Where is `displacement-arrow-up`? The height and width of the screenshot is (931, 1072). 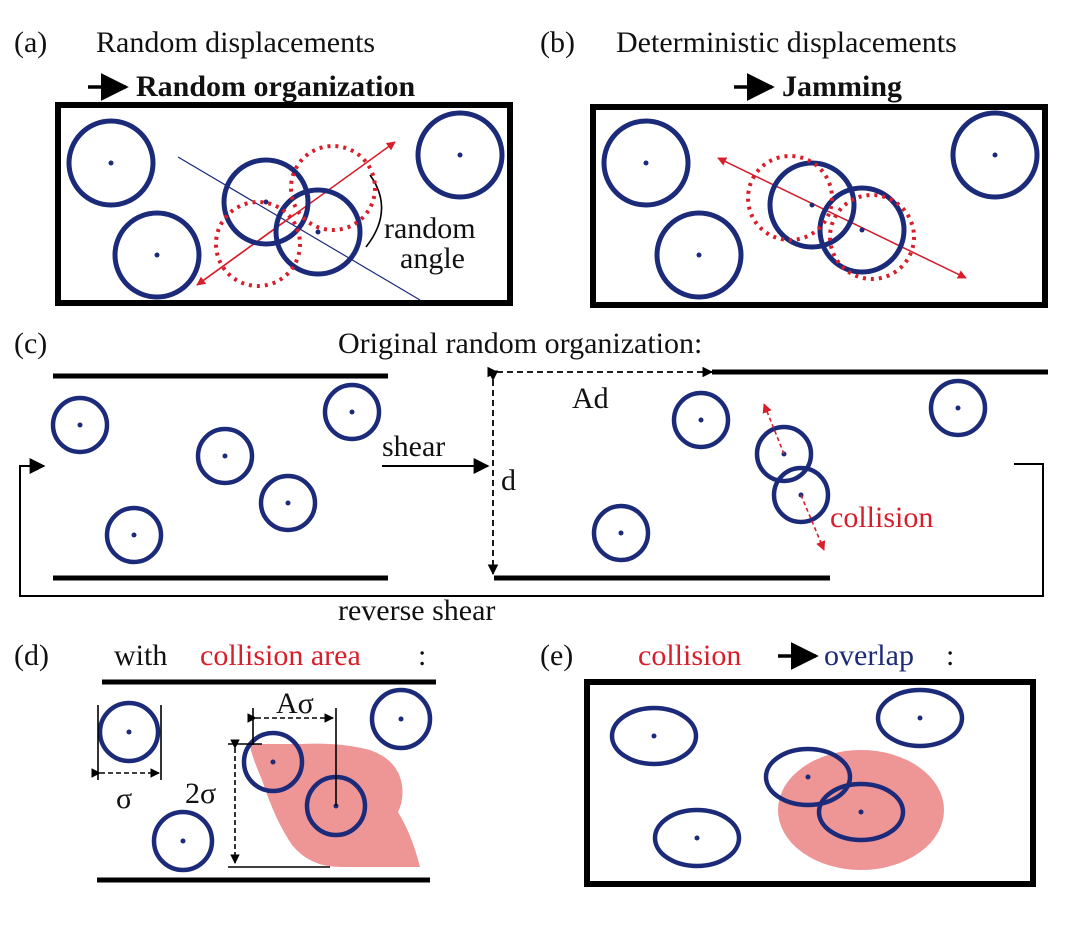 displacement-arrow-up is located at coordinates (780, 188).